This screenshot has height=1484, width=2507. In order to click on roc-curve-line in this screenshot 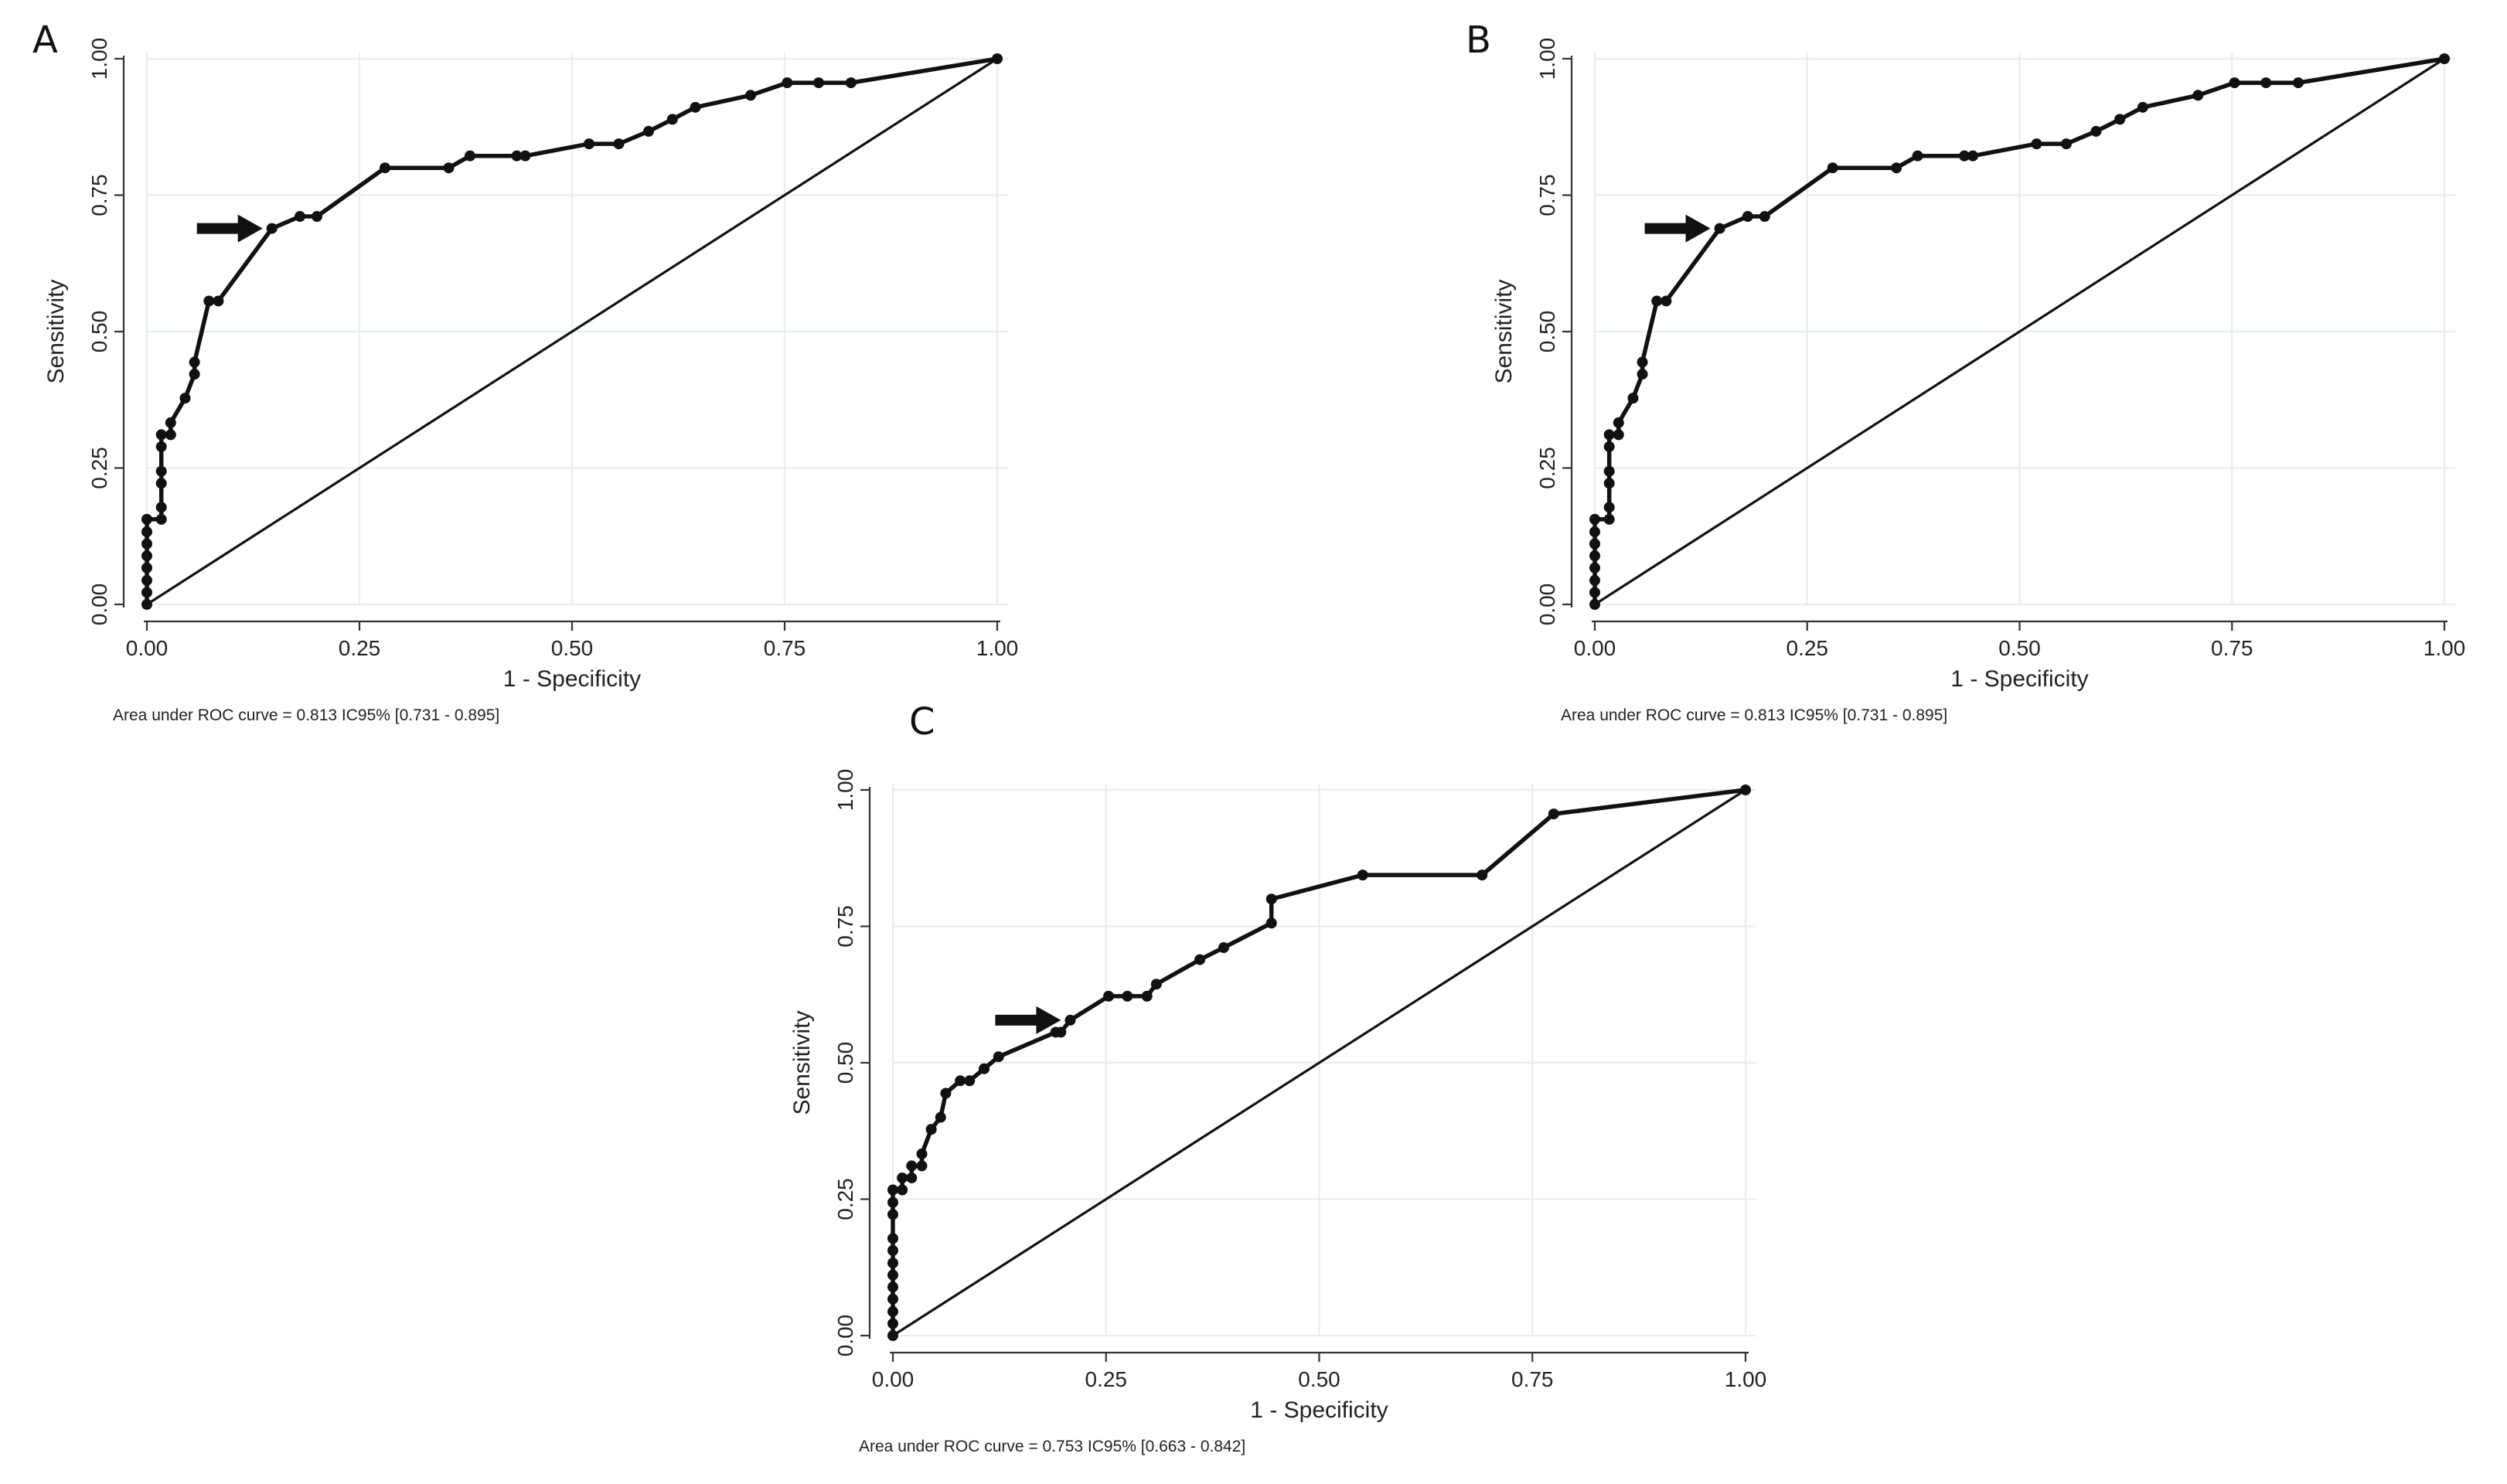, I will do `click(1318, 1062)`.